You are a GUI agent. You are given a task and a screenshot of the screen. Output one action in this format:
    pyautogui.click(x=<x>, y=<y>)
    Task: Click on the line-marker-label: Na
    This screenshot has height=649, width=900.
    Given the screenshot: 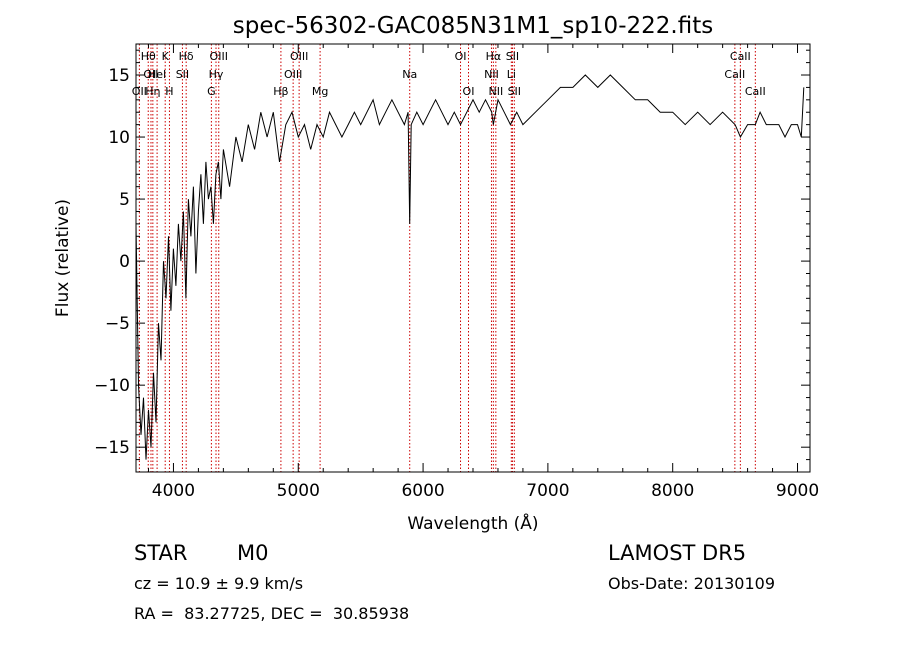 What is the action you would take?
    pyautogui.click(x=409, y=74)
    